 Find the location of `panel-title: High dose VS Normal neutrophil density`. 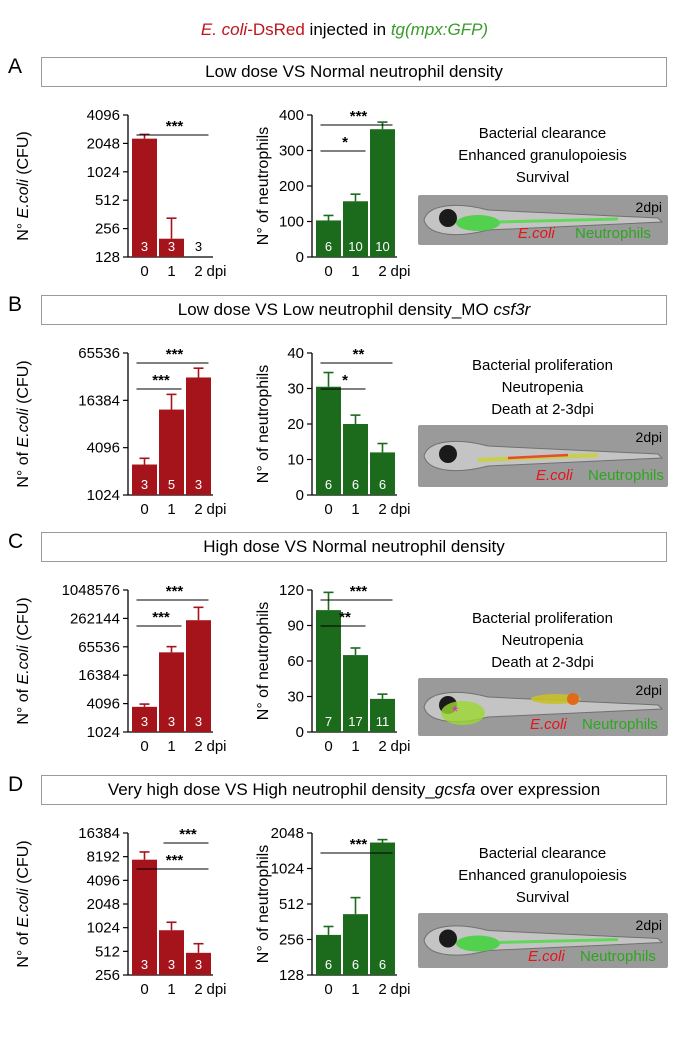

panel-title: High dose VS Normal neutrophil density is located at coordinates (354, 547).